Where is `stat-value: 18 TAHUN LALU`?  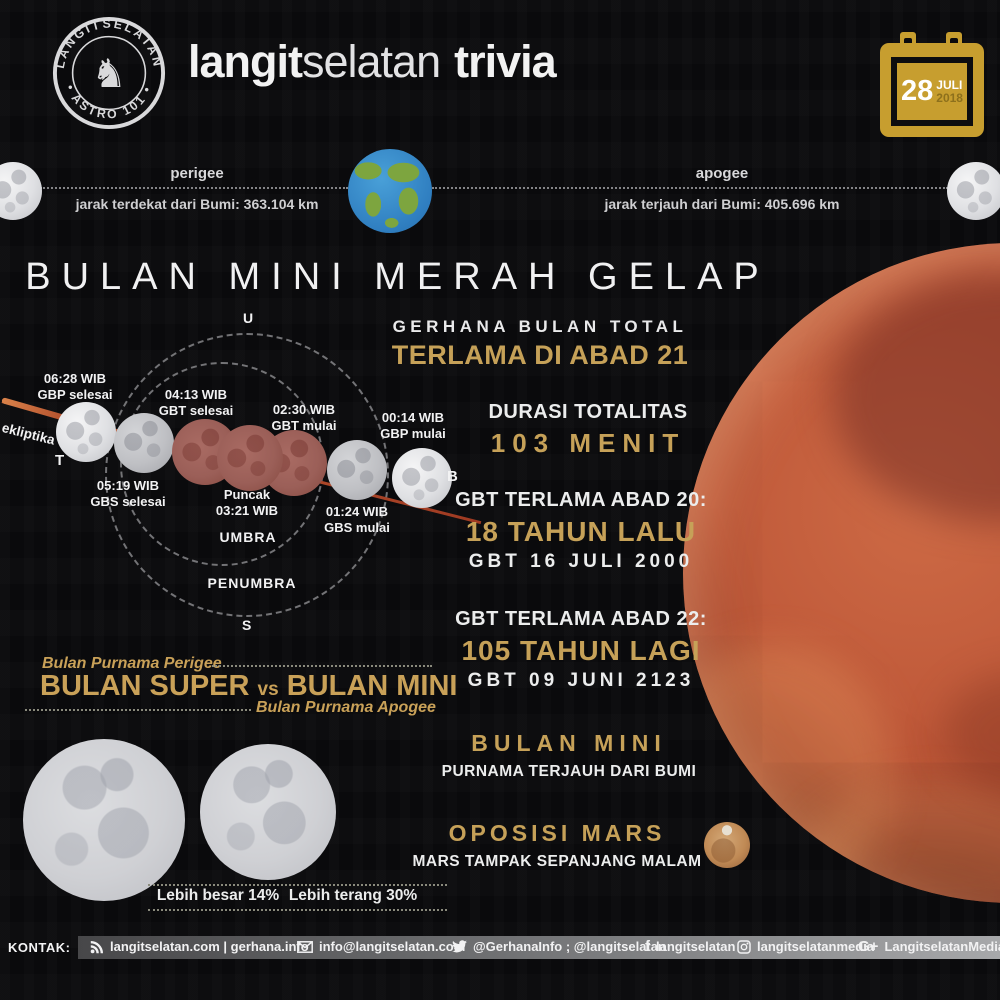 stat-value: 18 TAHUN LALU is located at coordinates (581, 531).